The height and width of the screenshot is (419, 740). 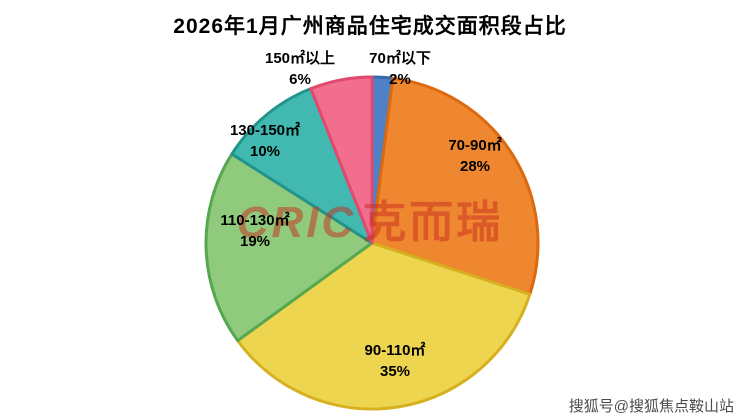 I want to click on pie-slice-150-plus, so click(x=341, y=160).